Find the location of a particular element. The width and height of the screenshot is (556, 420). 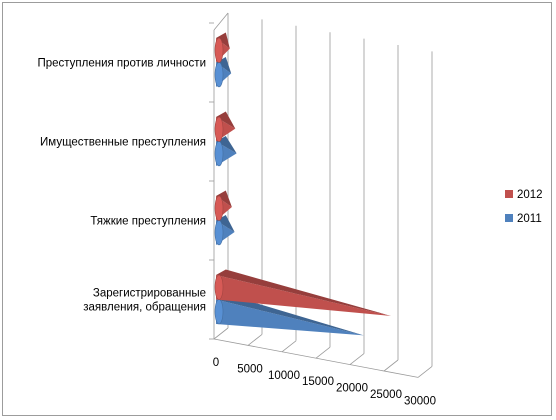

category-label: Преступления против личности is located at coordinates (121, 64).